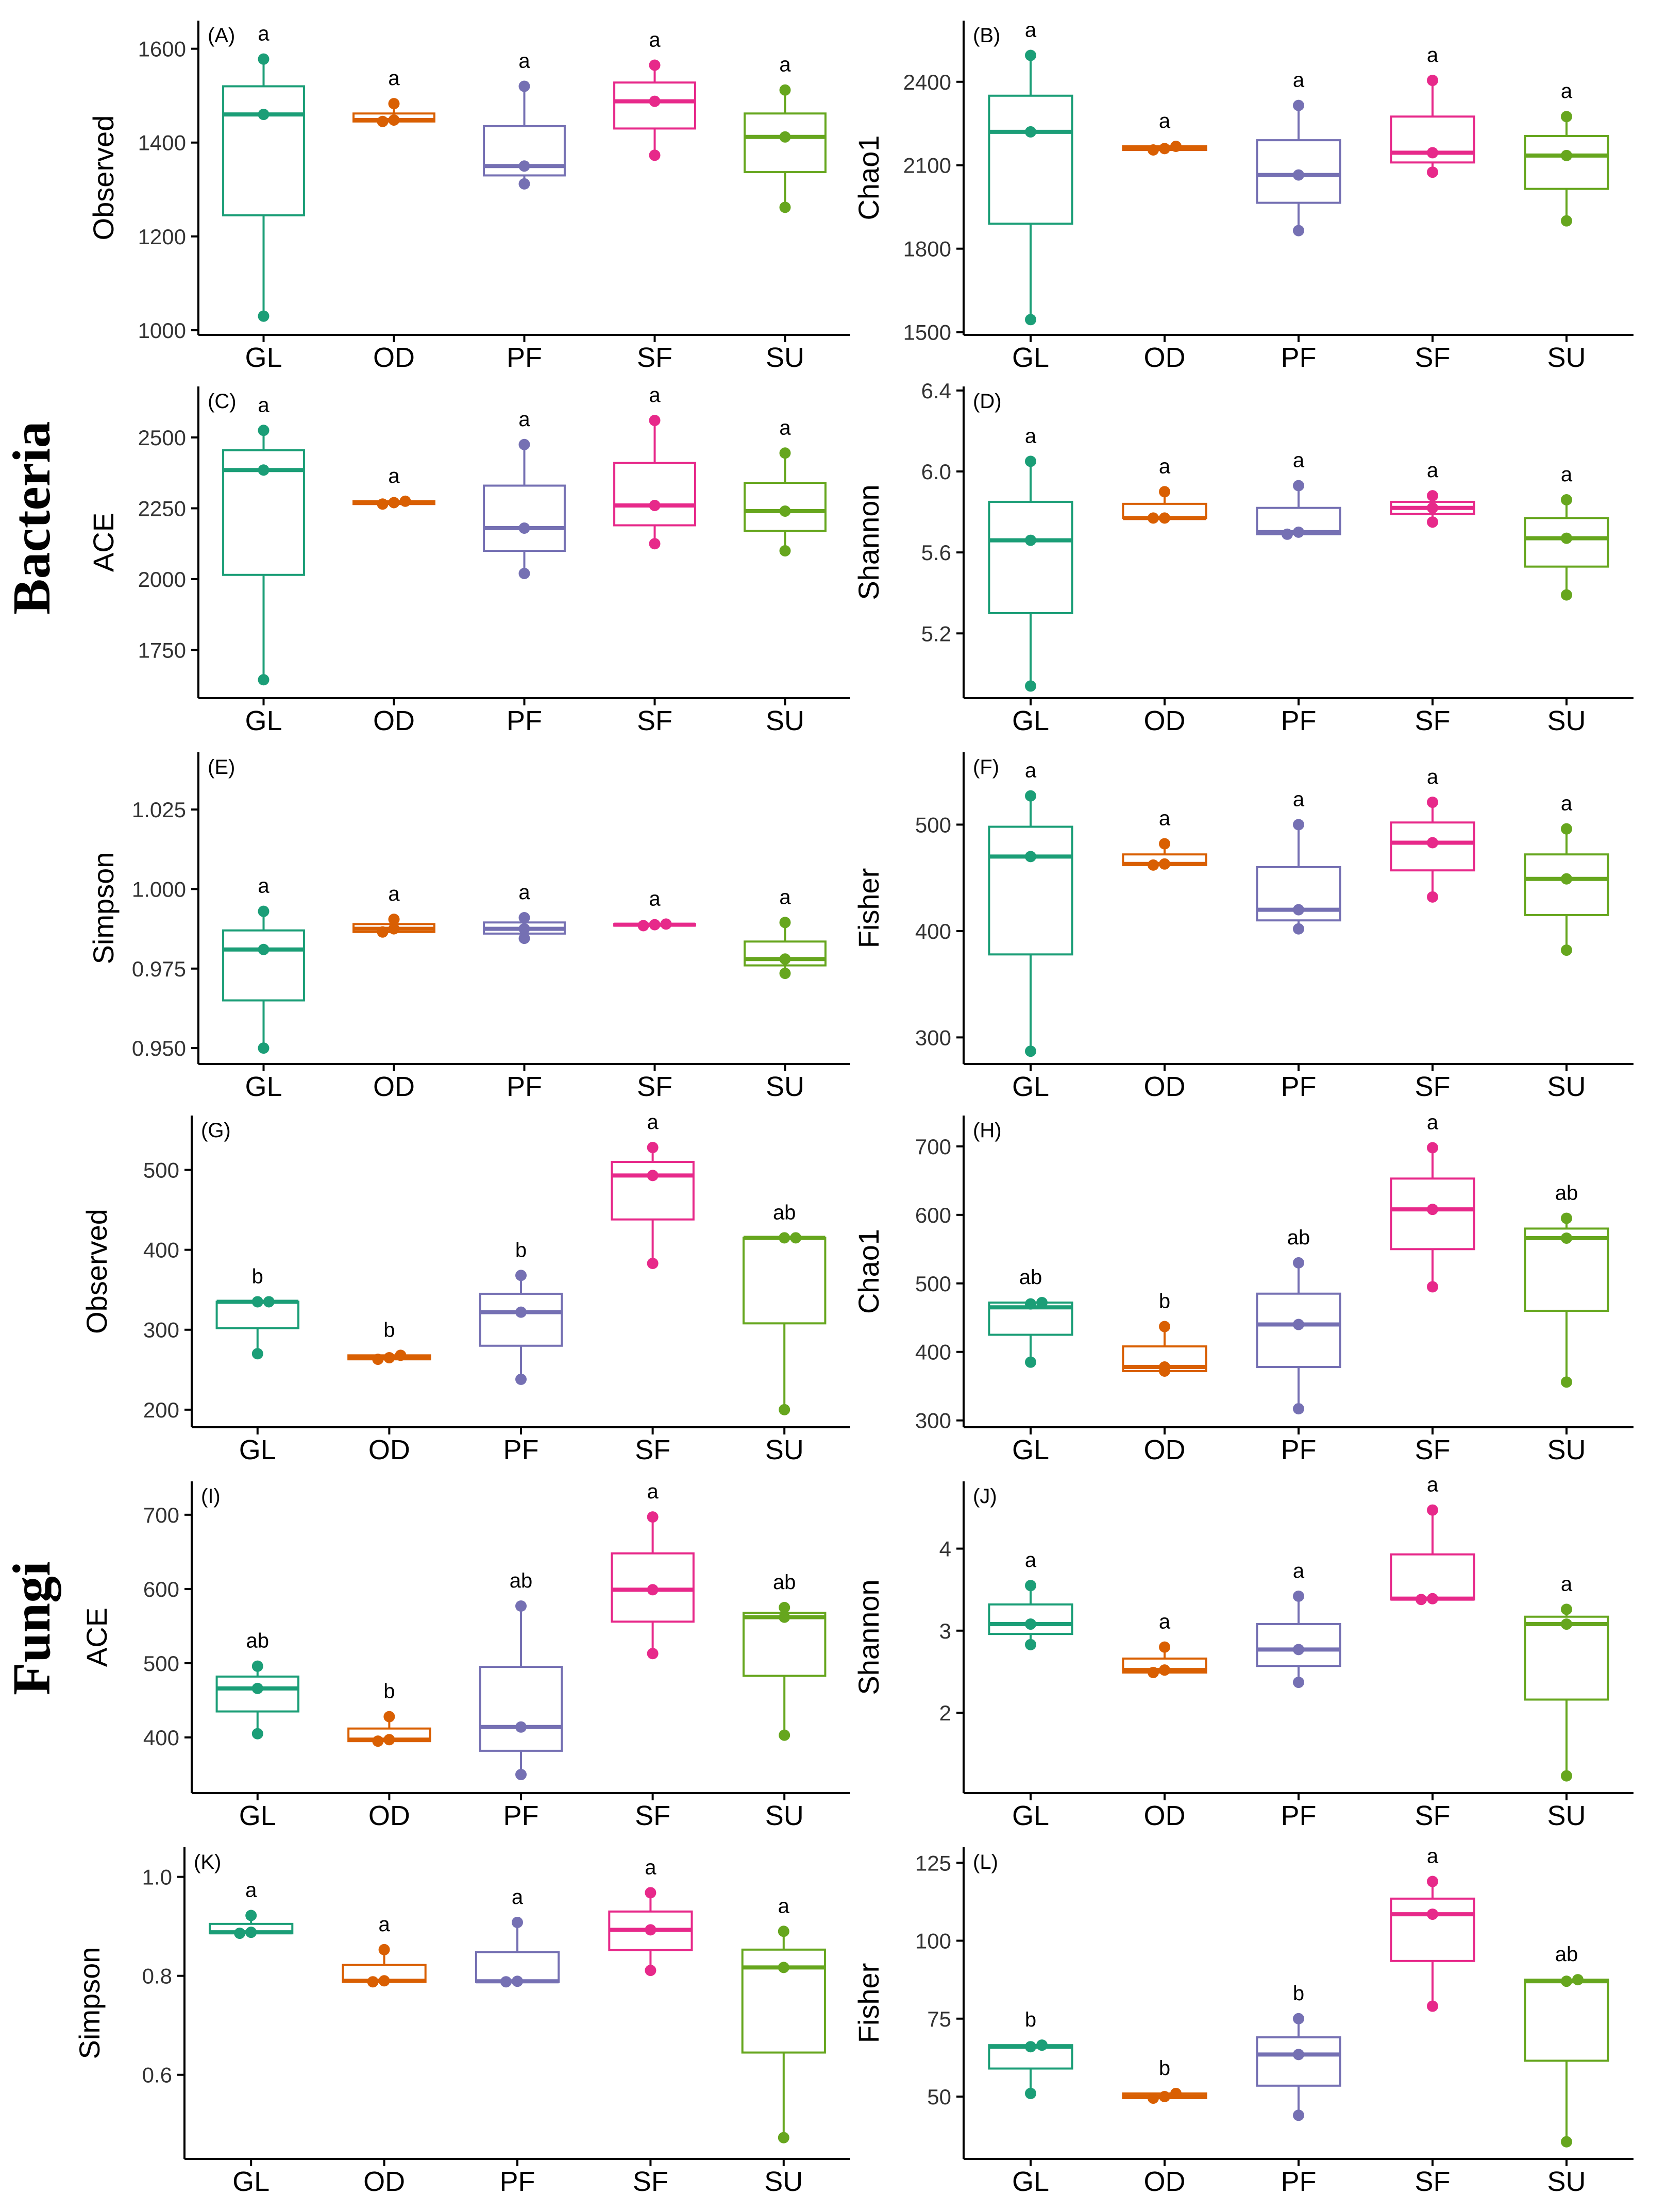  What do you see at coordinates (162, 650) in the screenshot?
I see `y-tick-label: 1750` at bounding box center [162, 650].